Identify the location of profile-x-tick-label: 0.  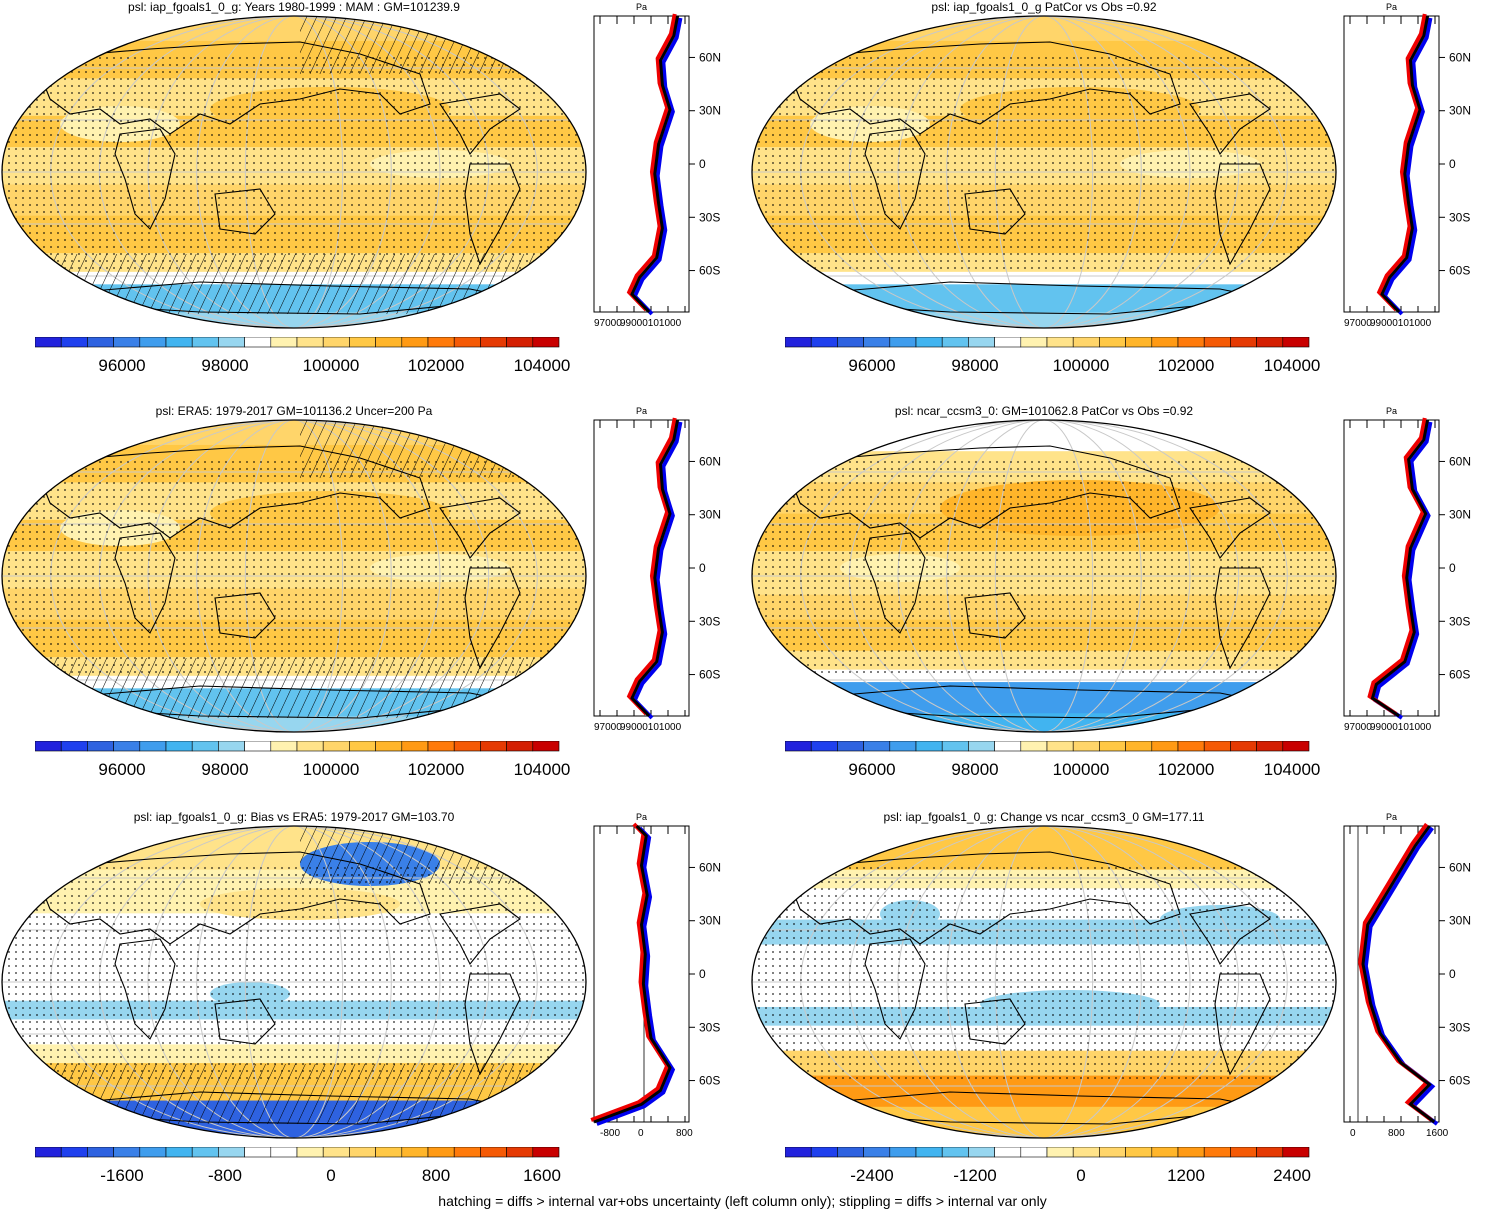
(1353, 1133).